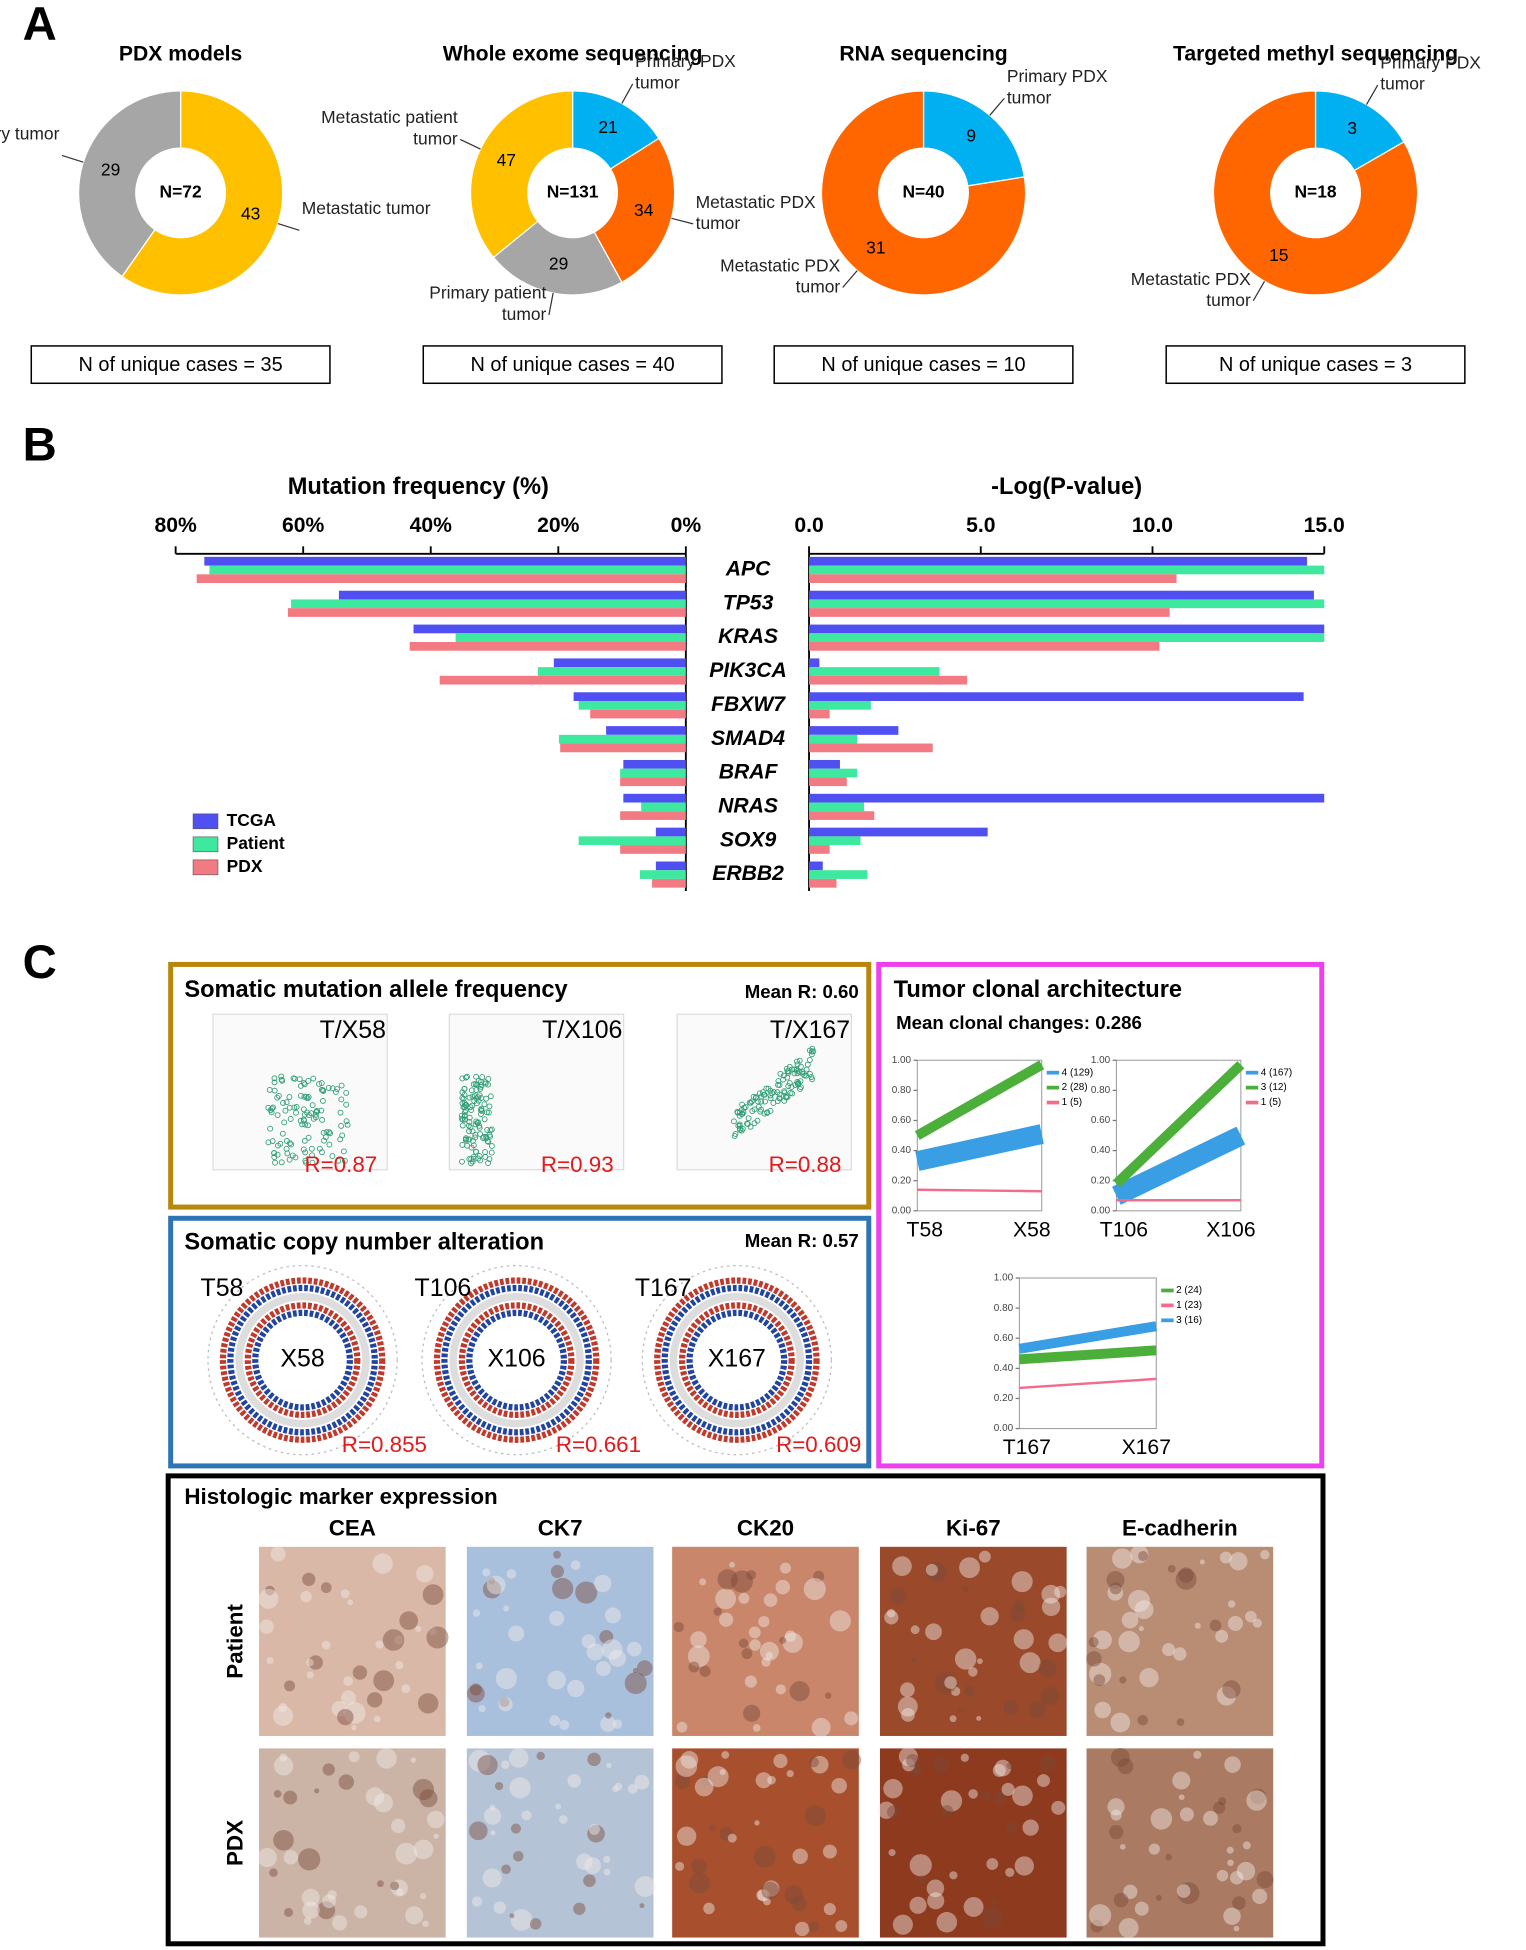 The height and width of the screenshot is (1950, 1526). What do you see at coordinates (1352, 128) in the screenshot?
I see `value-label: 3` at bounding box center [1352, 128].